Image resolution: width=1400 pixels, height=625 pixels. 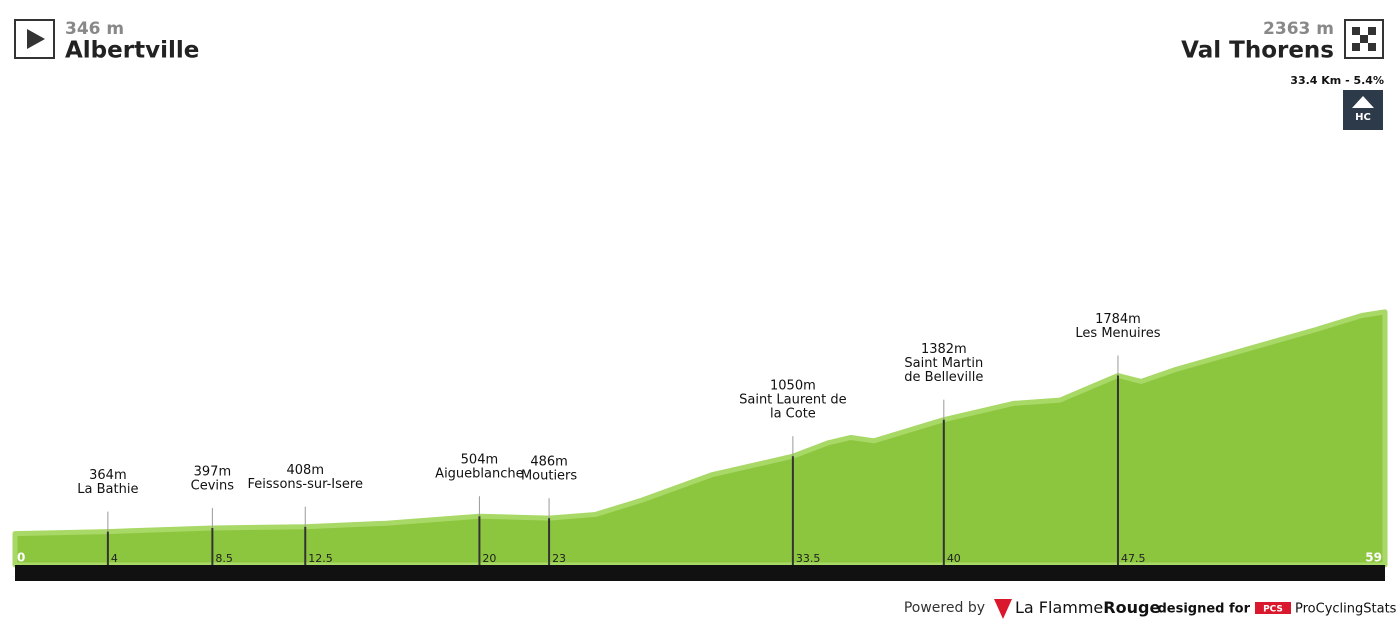 What do you see at coordinates (107, 489) in the screenshot?
I see `waypoint-name: La Bathie` at bounding box center [107, 489].